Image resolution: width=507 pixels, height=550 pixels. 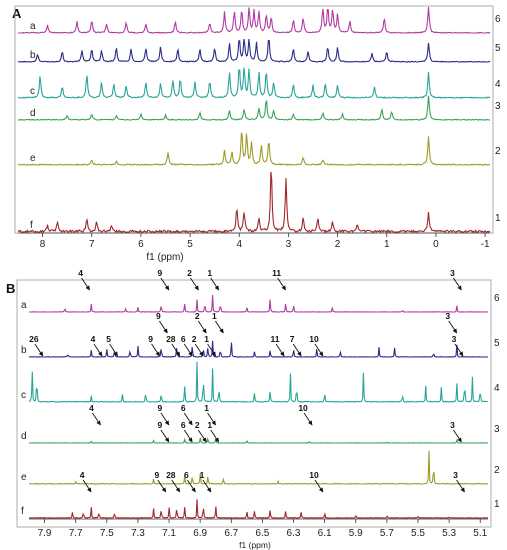 I want to click on peak-label-c-5: 5, so click(x=108, y=339).